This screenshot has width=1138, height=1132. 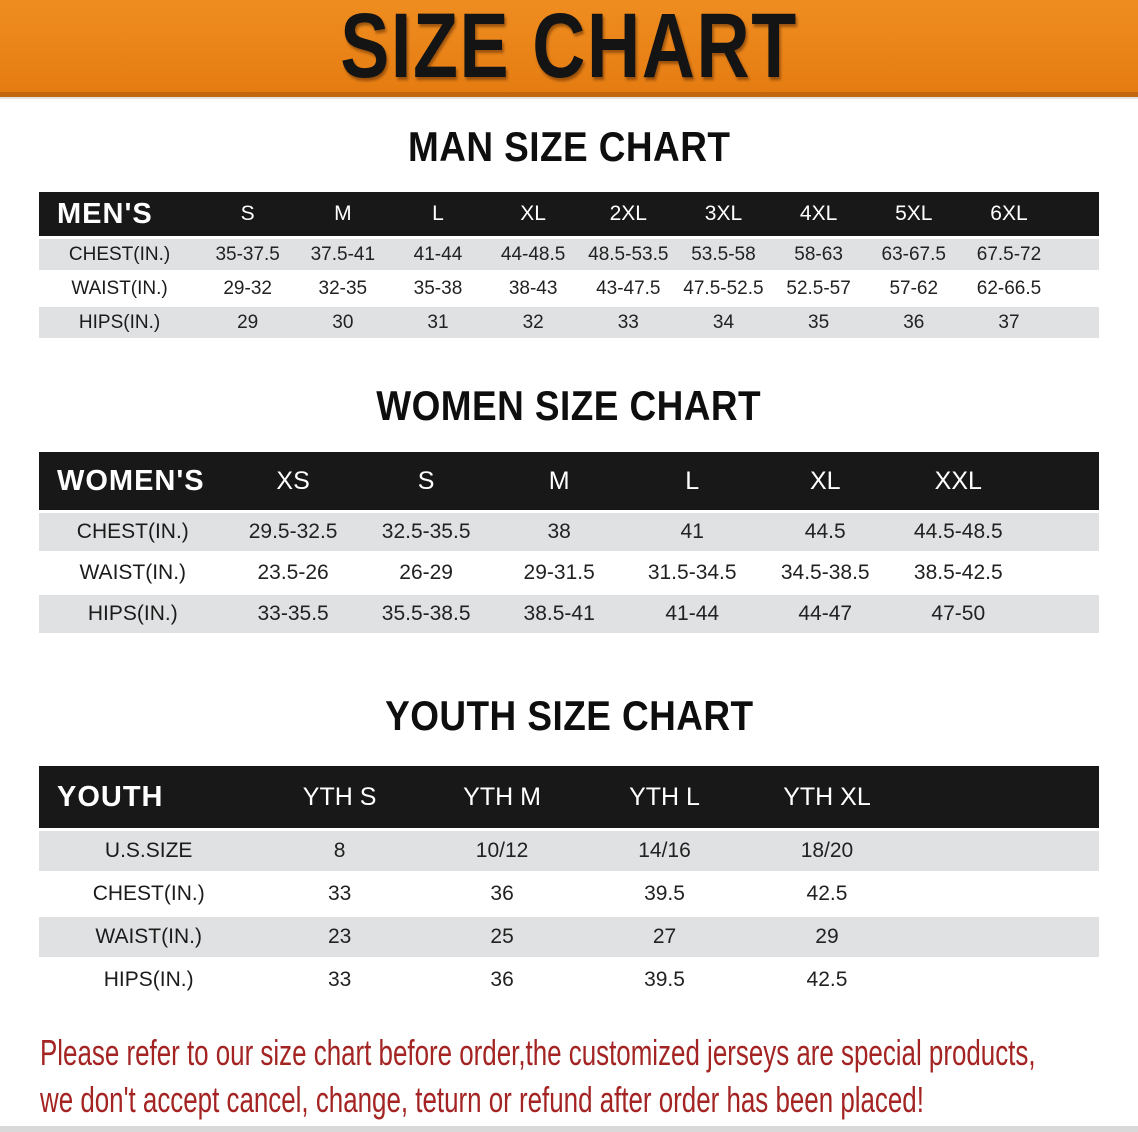 What do you see at coordinates (827, 797) in the screenshot?
I see `column-header: YTH XL` at bounding box center [827, 797].